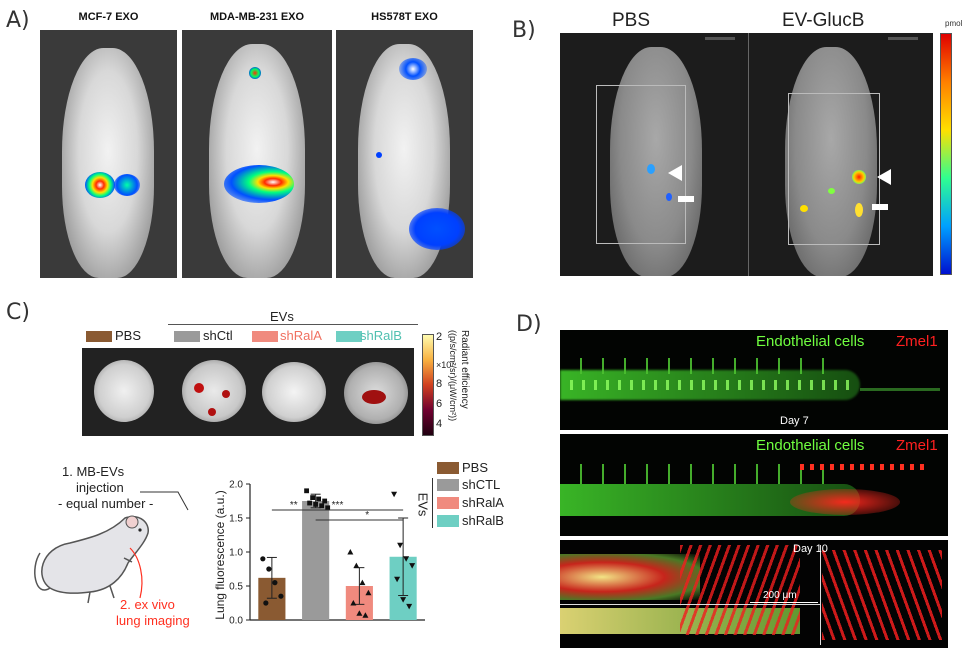  I want to click on row1-red-label: Zmel1, so click(917, 341).